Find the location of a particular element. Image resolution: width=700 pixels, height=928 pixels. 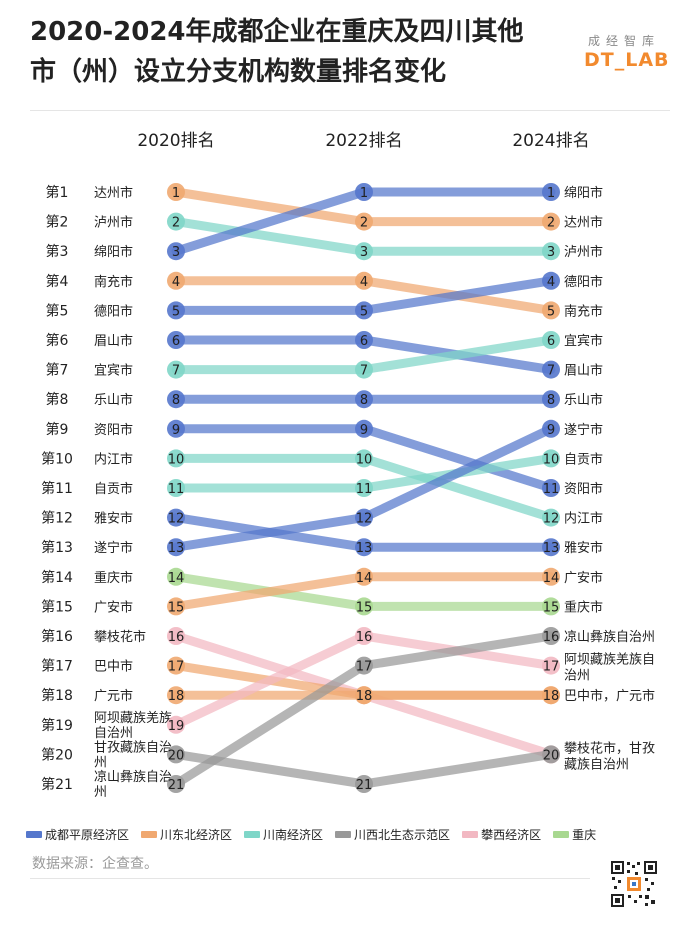

point-label-15-2: 14 is located at coordinates (364, 578).